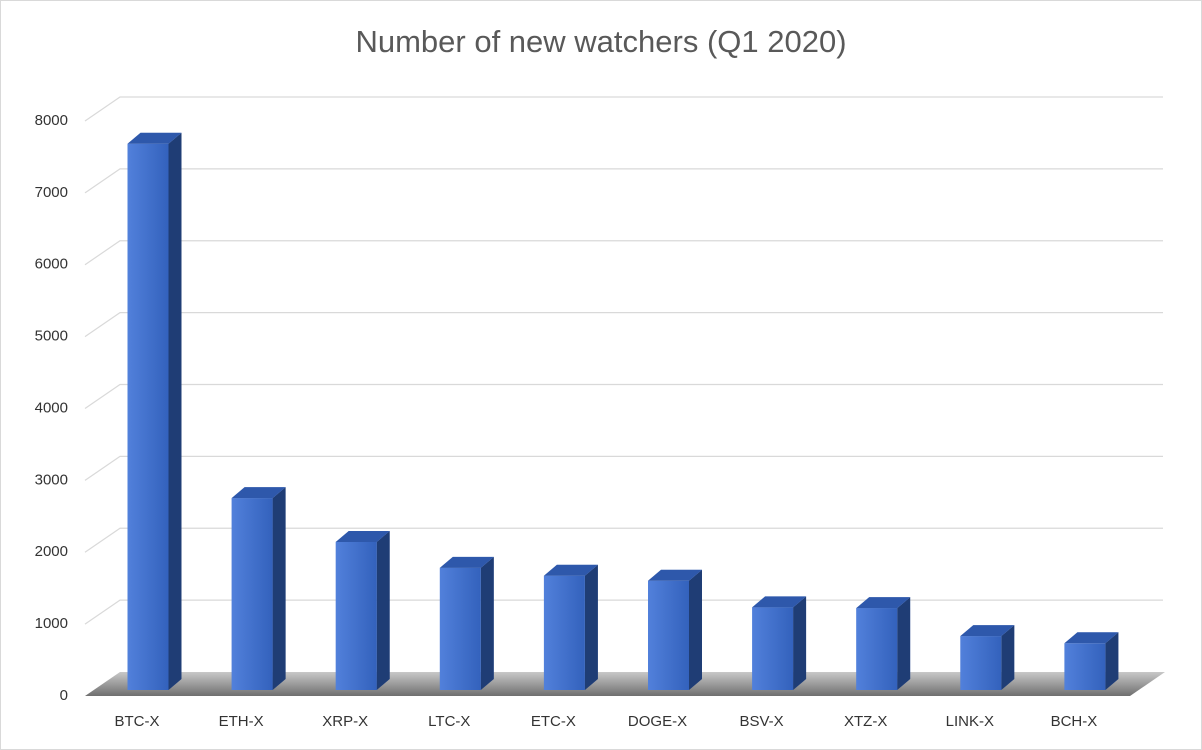 This screenshot has height=750, width=1202. Describe the element at coordinates (51, 120) in the screenshot. I see `y-tick-label: 8000` at that location.